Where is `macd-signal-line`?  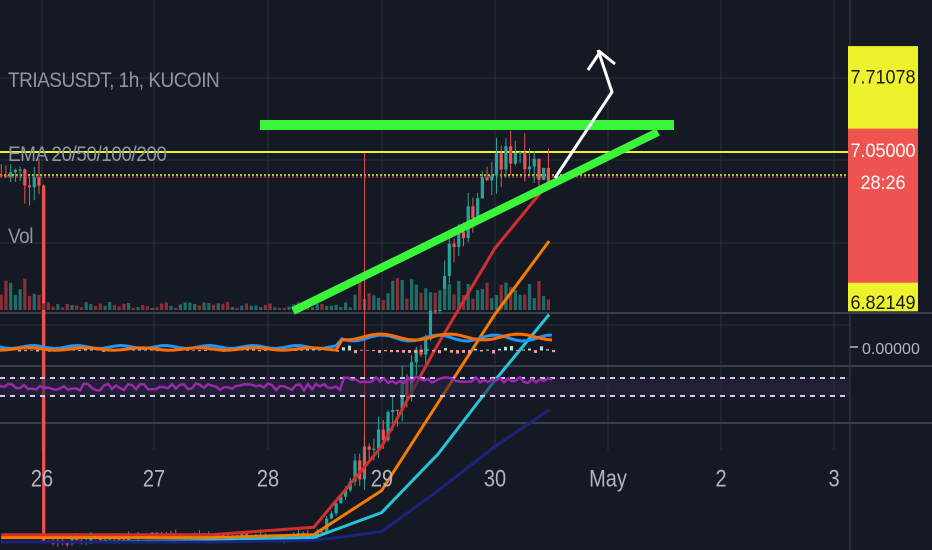
macd-signal-line is located at coordinates (276, 342).